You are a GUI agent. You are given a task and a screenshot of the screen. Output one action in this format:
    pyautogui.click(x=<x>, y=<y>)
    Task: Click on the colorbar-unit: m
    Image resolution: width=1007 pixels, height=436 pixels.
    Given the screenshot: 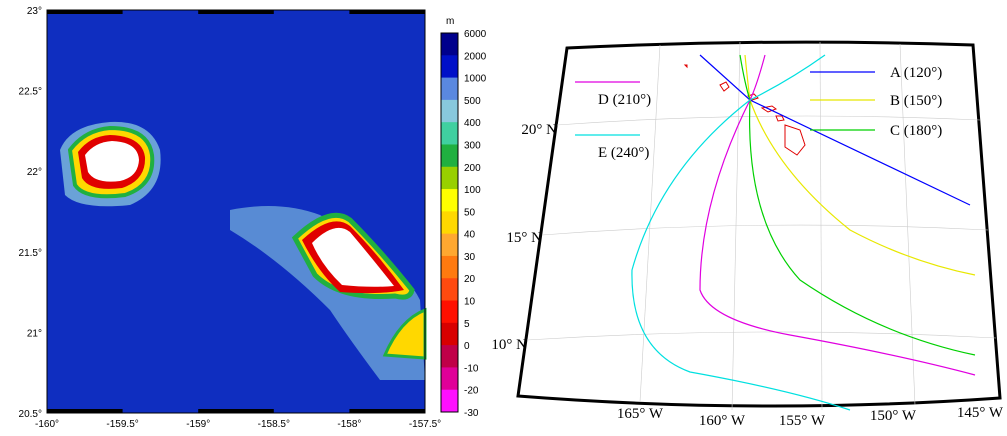 What is the action you would take?
    pyautogui.click(x=450, y=21)
    